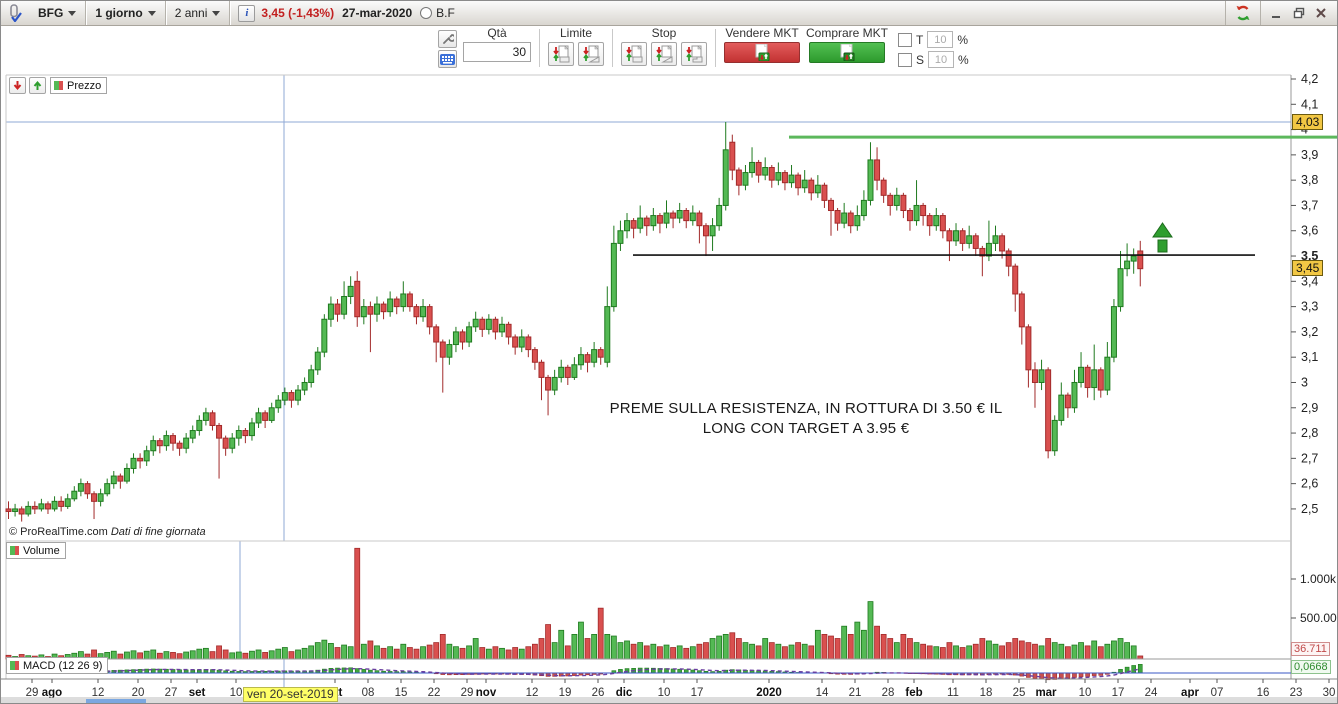  I want to click on range-dropdown: 2 anni, so click(198, 13).